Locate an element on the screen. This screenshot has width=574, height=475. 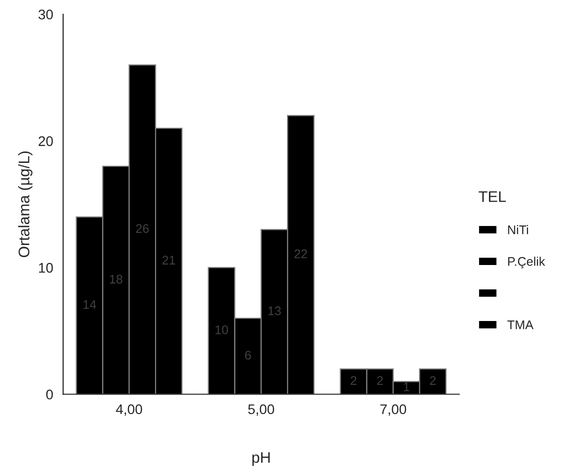
x-tick-label: 7,00 is located at coordinates (393, 410).